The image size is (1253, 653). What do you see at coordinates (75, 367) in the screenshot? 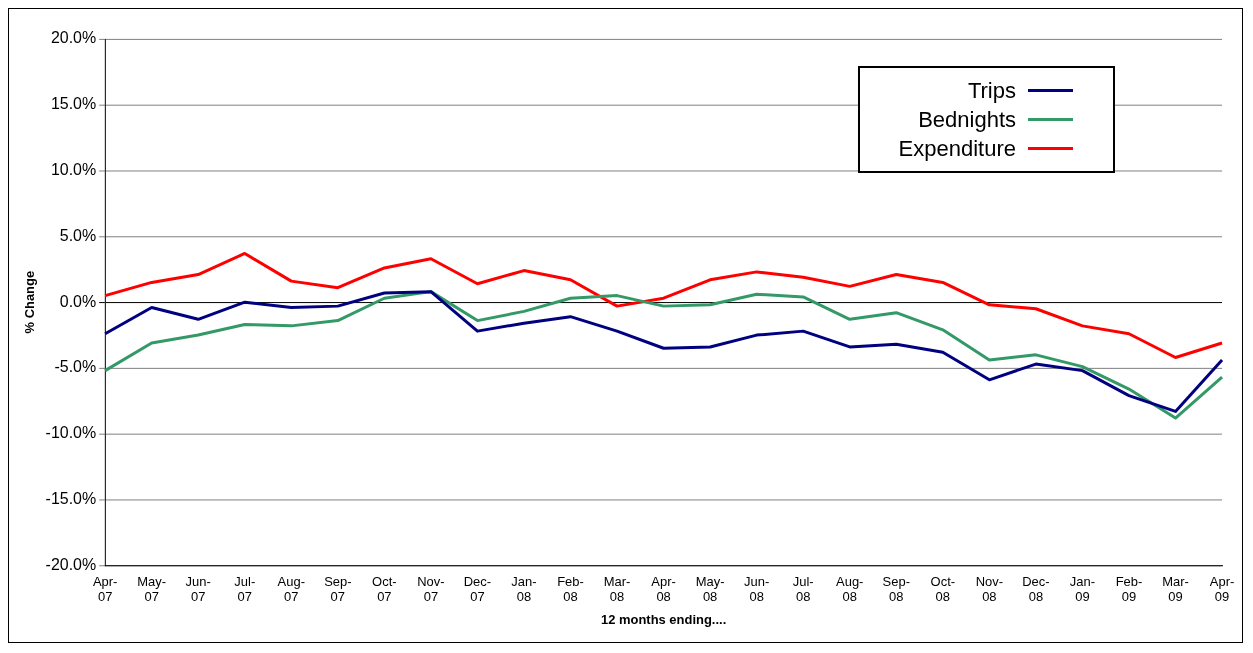
I see `y-tick-label: -5.0%` at bounding box center [75, 367].